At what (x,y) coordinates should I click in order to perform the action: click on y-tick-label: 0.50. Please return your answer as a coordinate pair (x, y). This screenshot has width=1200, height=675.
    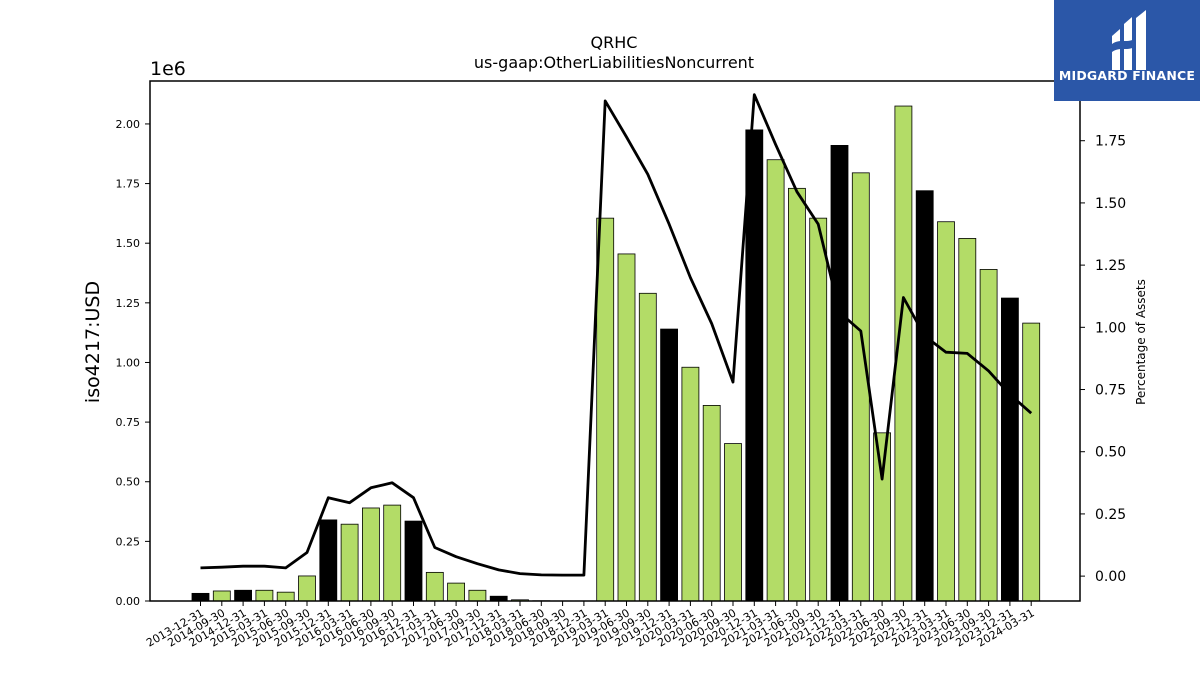
    Looking at the image, I should click on (128, 482).